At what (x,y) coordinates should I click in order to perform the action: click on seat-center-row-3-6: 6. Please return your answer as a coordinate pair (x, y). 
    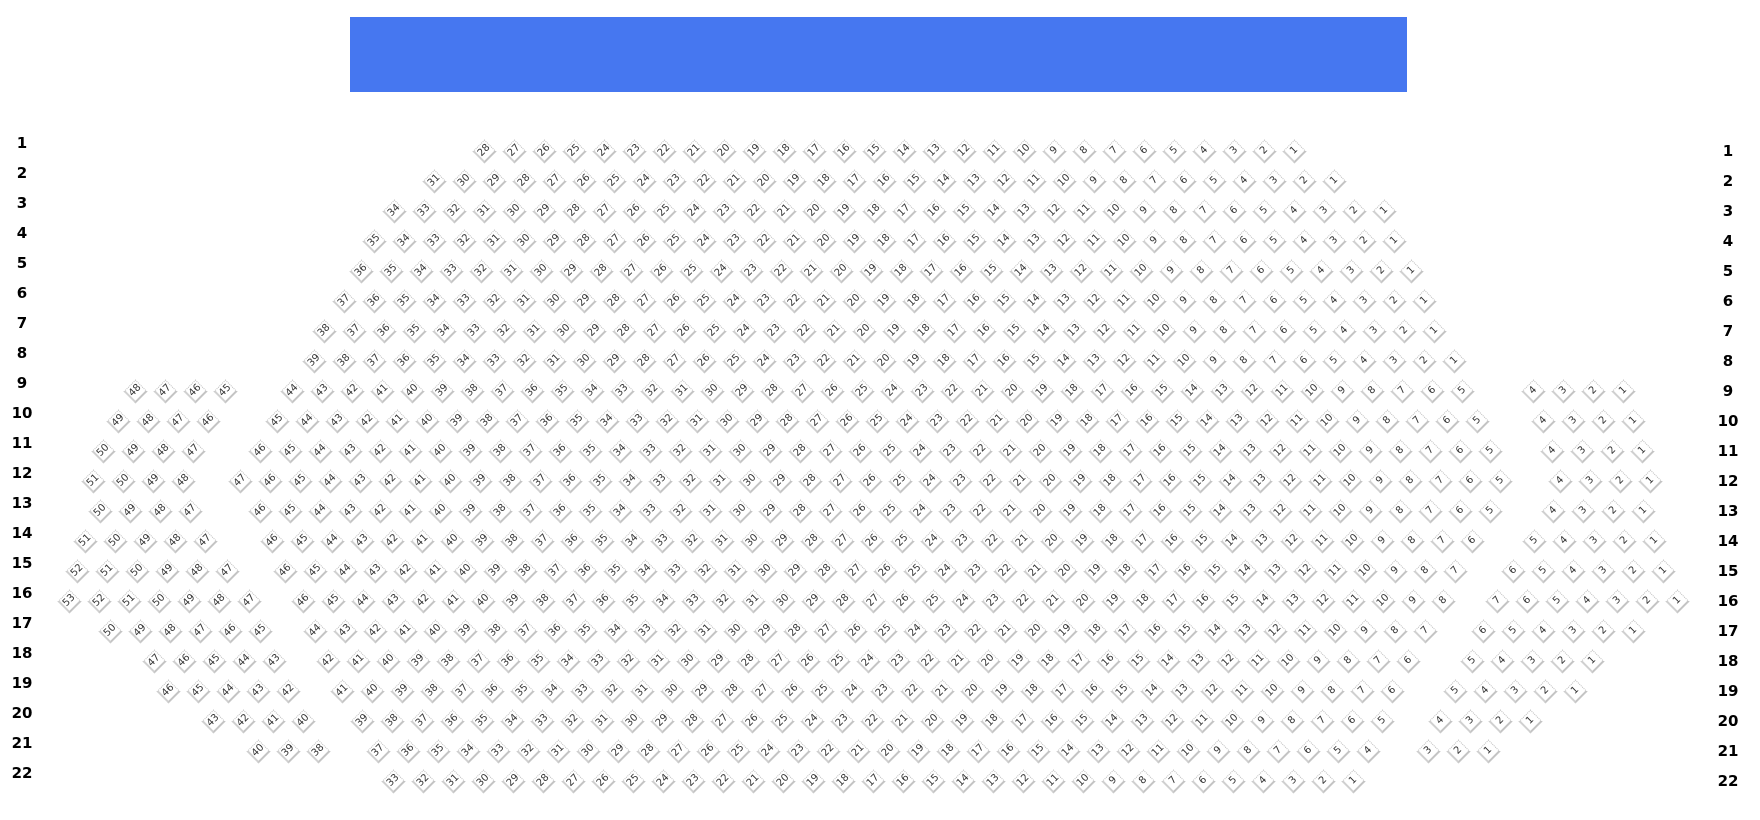
    Looking at the image, I should click on (1234, 211).